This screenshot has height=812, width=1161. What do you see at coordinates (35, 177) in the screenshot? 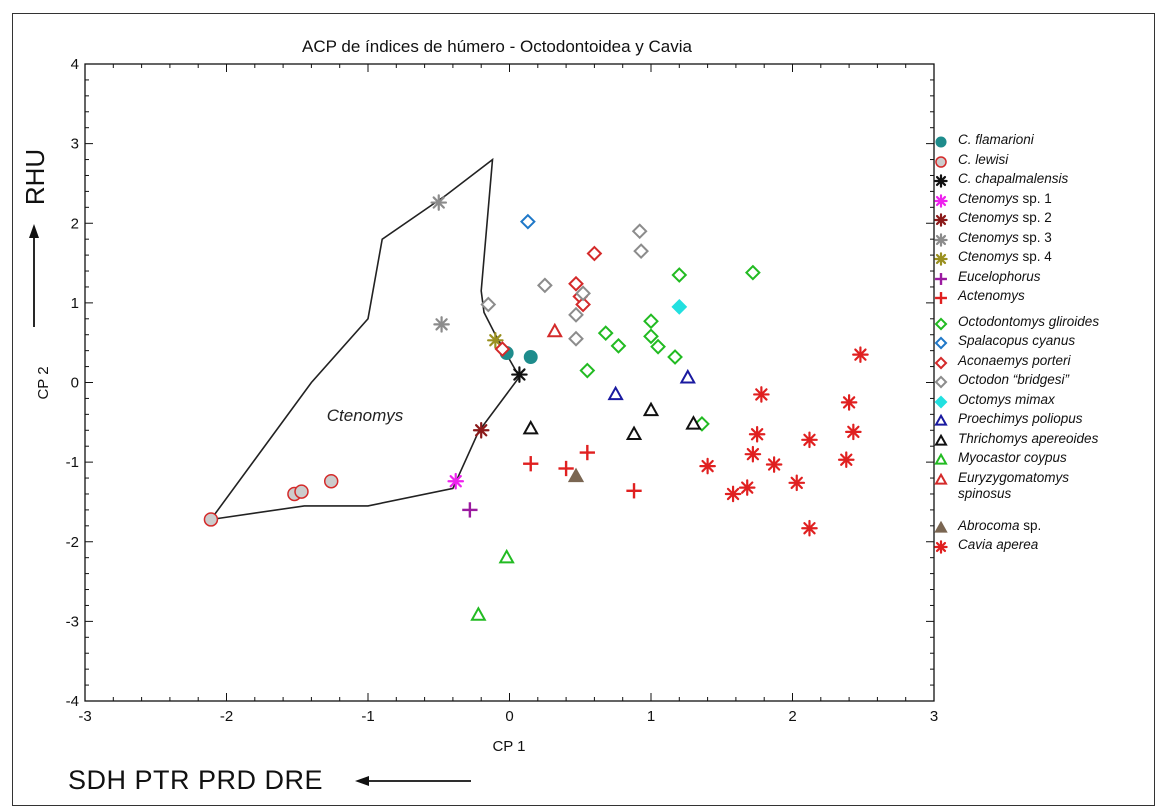
I see `rhu-label: RHU` at bounding box center [35, 177].